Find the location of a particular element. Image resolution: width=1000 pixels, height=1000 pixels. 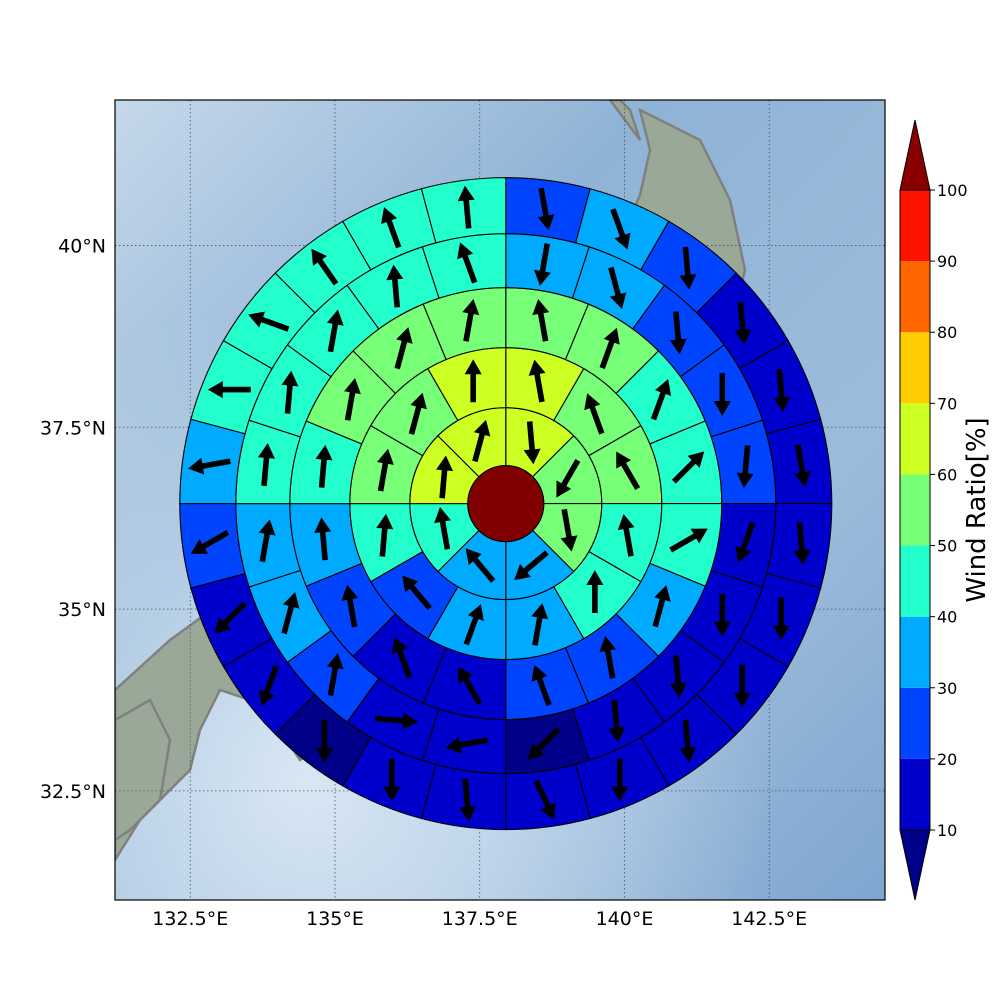

colorbar-frame is located at coordinates (915, 510).